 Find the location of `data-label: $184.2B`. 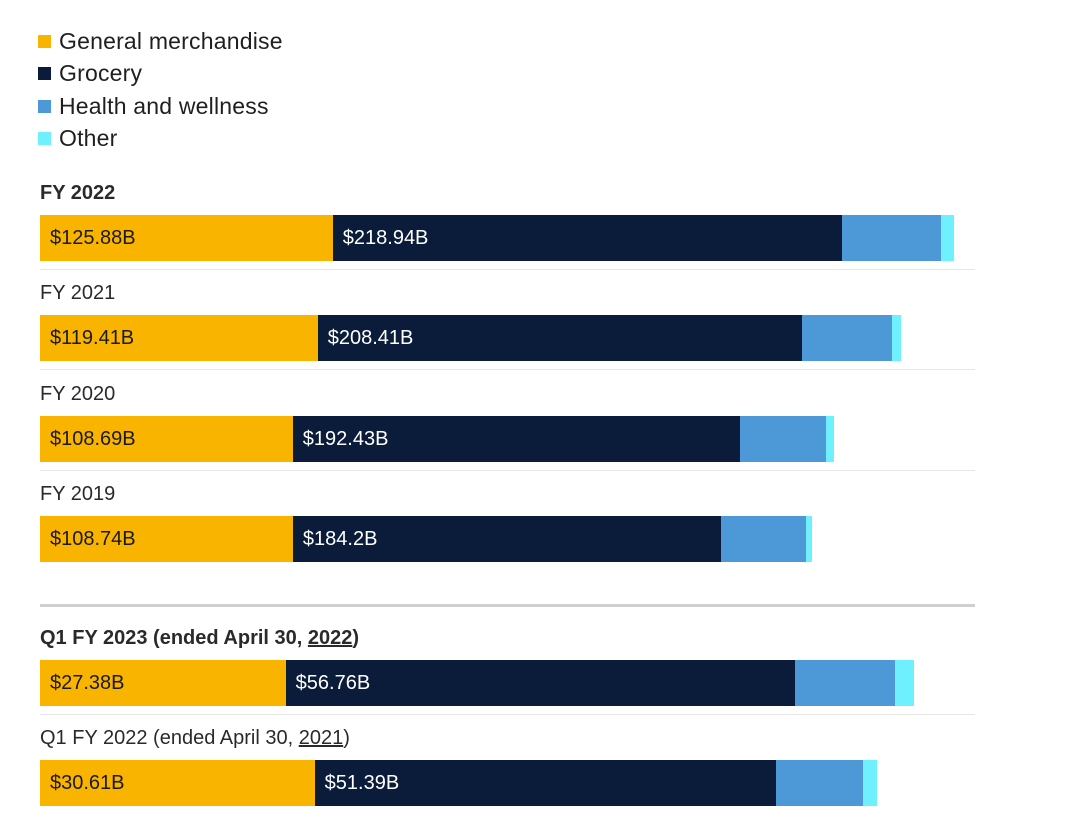

data-label: $184.2B is located at coordinates (340, 539).